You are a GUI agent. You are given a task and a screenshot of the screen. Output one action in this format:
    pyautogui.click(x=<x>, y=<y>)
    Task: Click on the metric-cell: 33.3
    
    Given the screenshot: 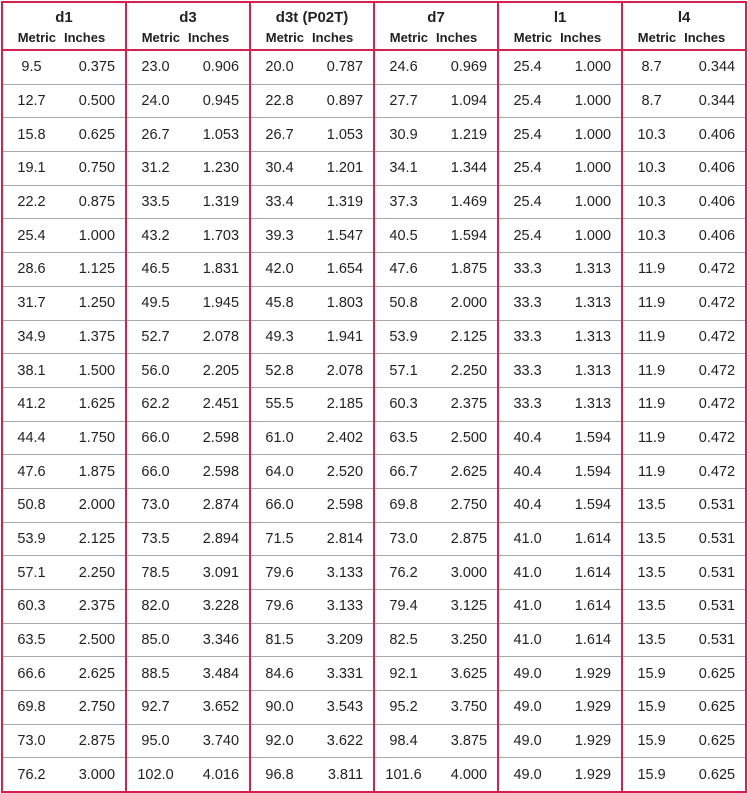 What is the action you would take?
    pyautogui.click(x=527, y=303)
    